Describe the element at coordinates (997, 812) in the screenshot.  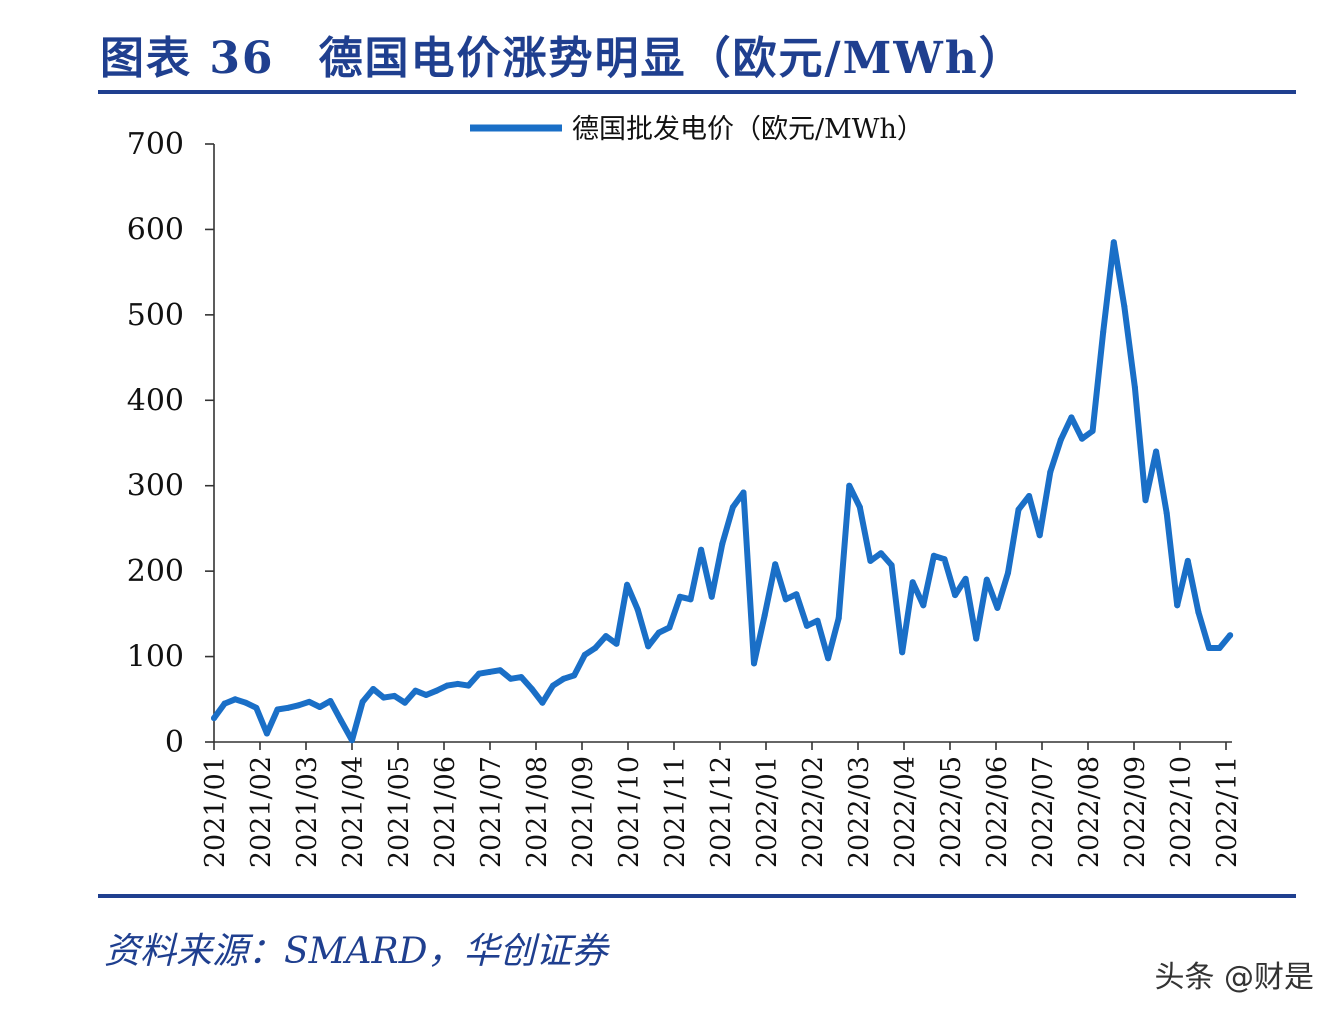
I see `x-tick-label: 2022/06` at that location.